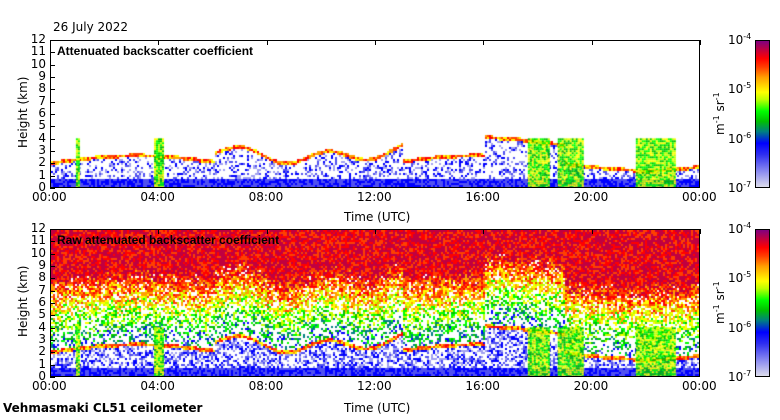  Describe the element at coordinates (42, 376) in the screenshot. I see `y-tick-label: 0` at that location.